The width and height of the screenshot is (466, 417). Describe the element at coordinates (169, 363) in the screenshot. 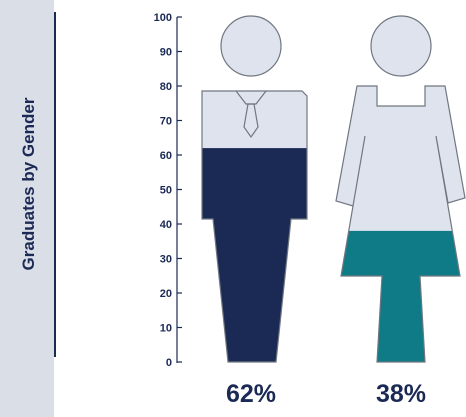

I see `y-tick-label-0: 0` at that location.